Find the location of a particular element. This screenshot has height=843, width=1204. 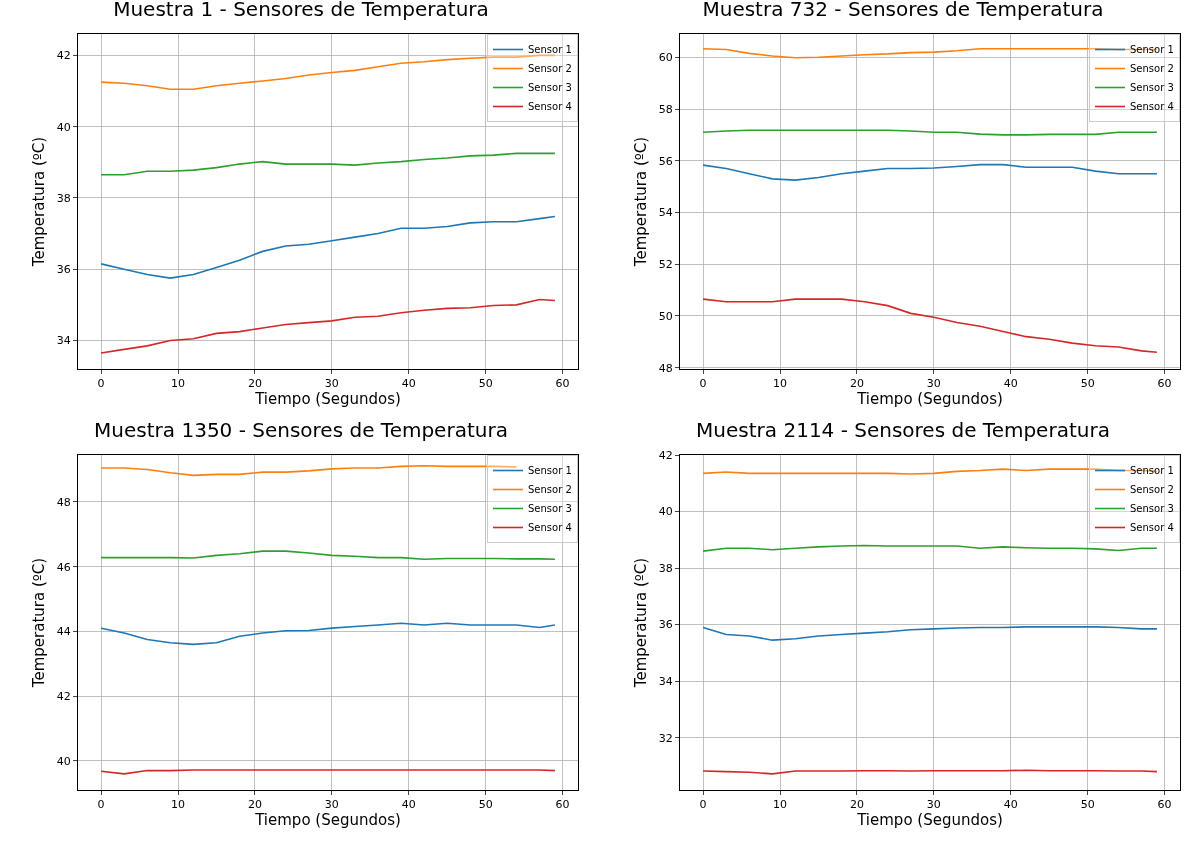

y-tick-label: 60 is located at coordinates (665, 58).